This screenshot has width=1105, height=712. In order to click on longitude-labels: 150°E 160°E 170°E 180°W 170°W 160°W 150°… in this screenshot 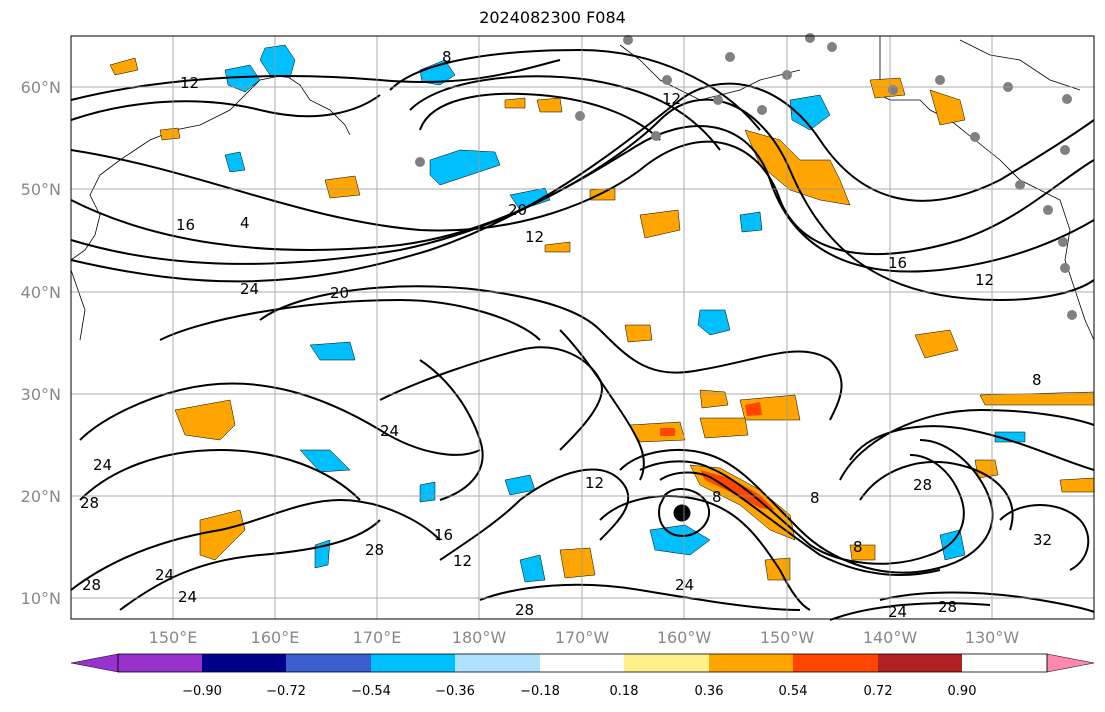, I will do `click(584, 637)`.